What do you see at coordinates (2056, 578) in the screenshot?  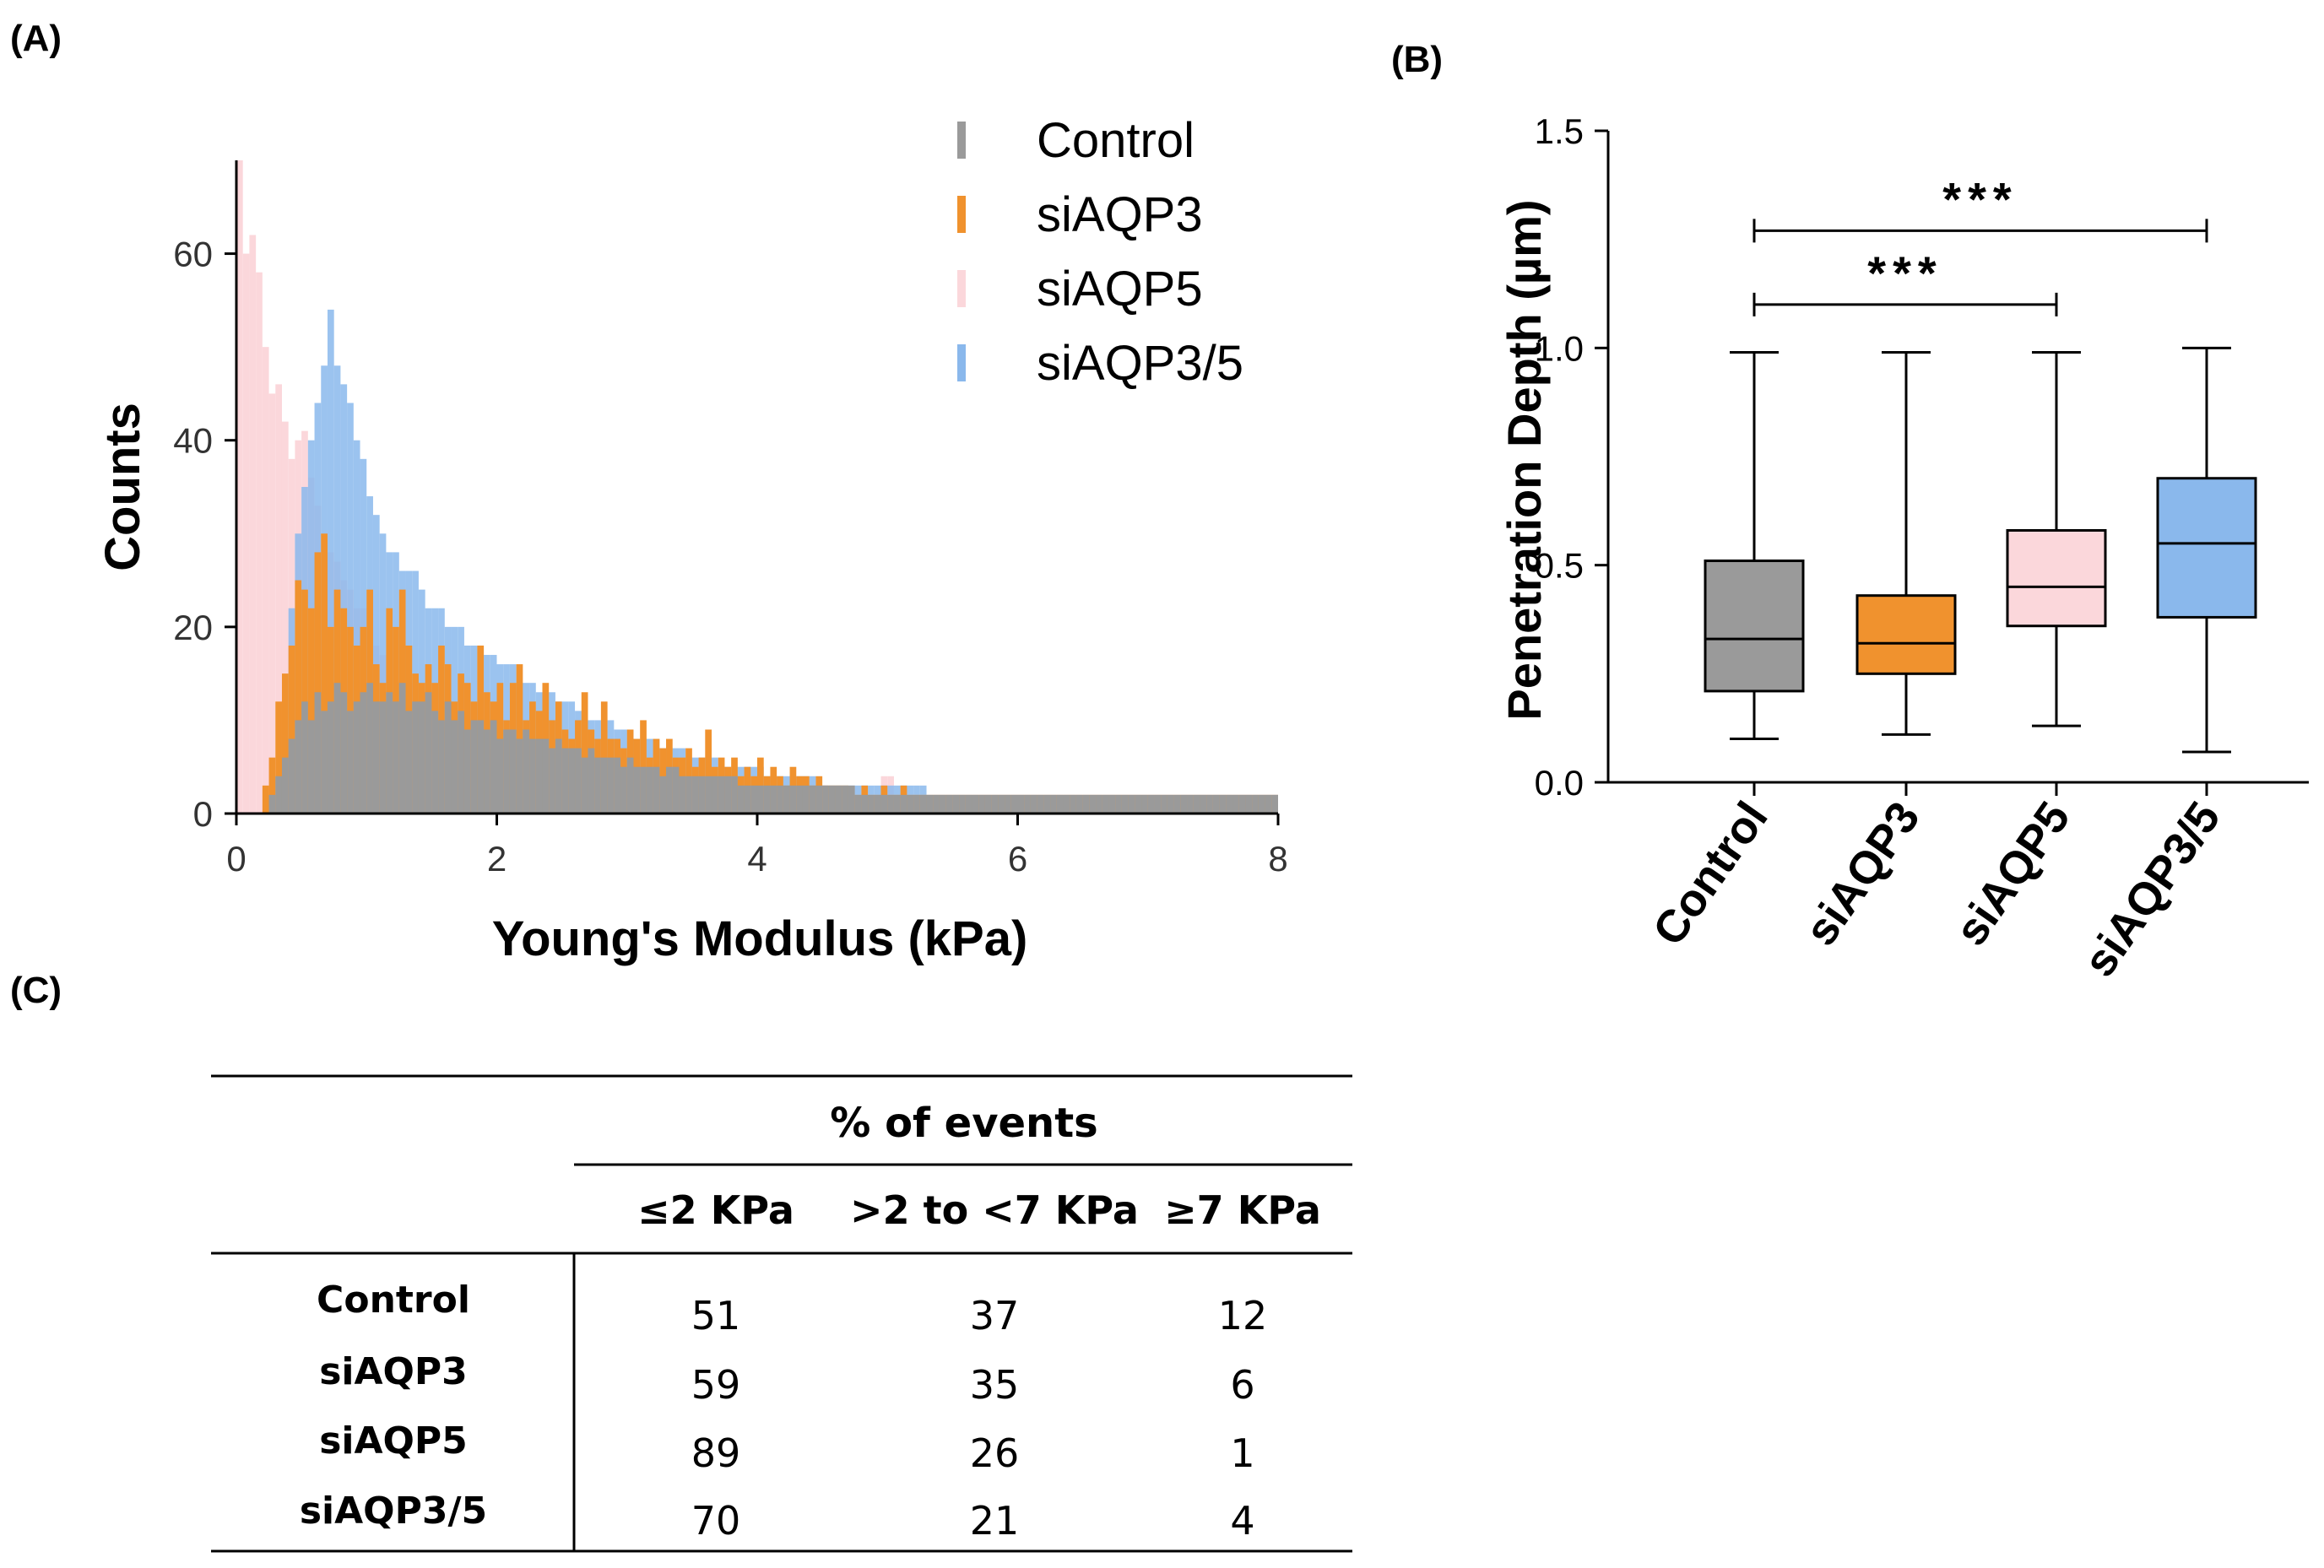 I see `box-body` at bounding box center [2056, 578].